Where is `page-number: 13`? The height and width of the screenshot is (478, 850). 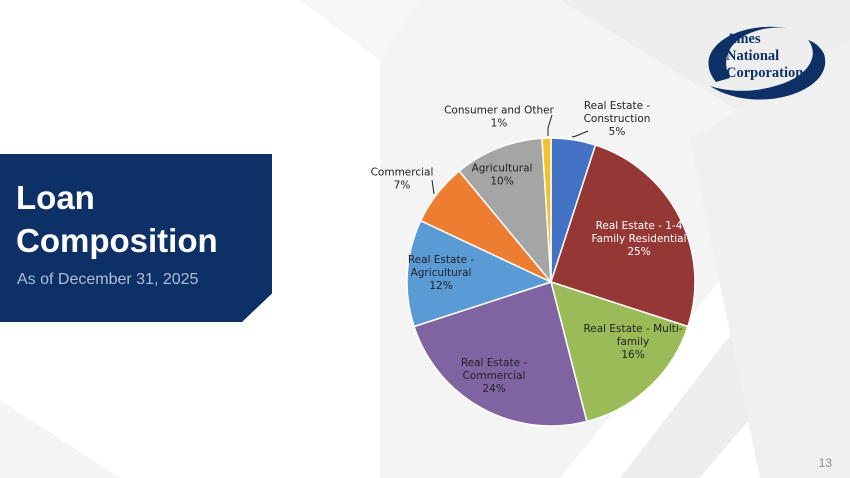 page-number: 13 is located at coordinates (825, 463).